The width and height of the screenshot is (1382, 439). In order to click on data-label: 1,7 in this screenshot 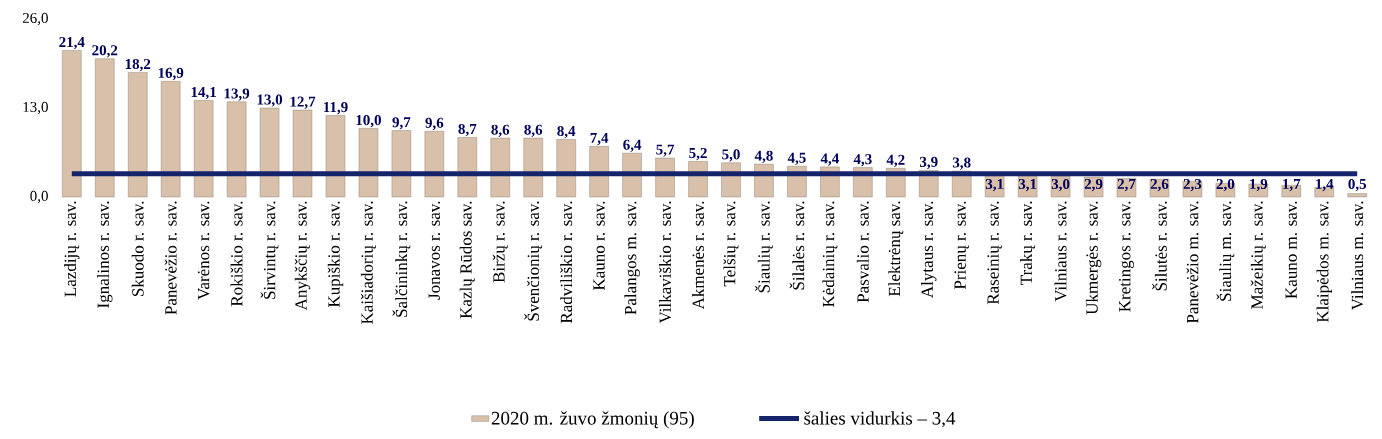, I will do `click(1292, 185)`.